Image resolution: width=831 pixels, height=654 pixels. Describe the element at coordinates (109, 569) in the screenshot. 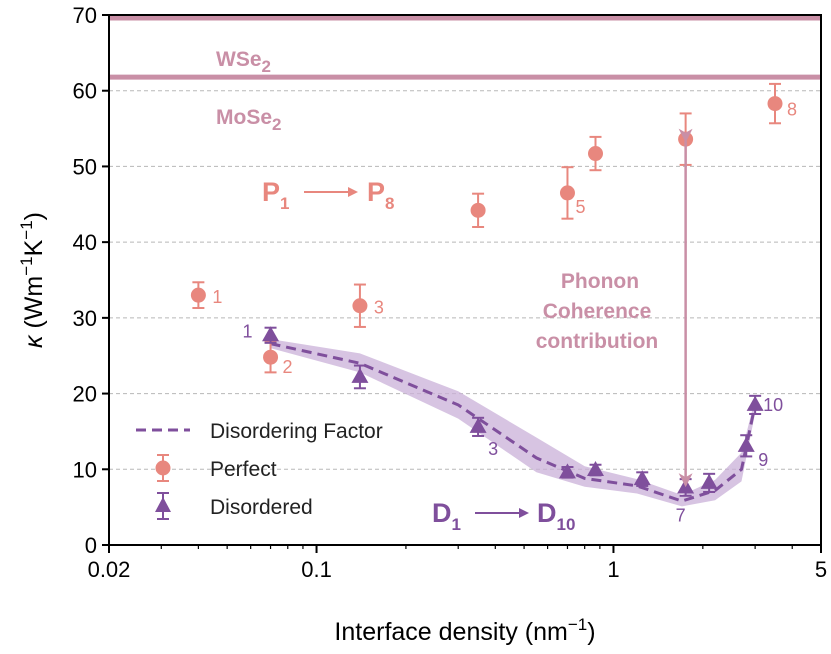

I see `x-tick-label-0: 0.02` at that location.